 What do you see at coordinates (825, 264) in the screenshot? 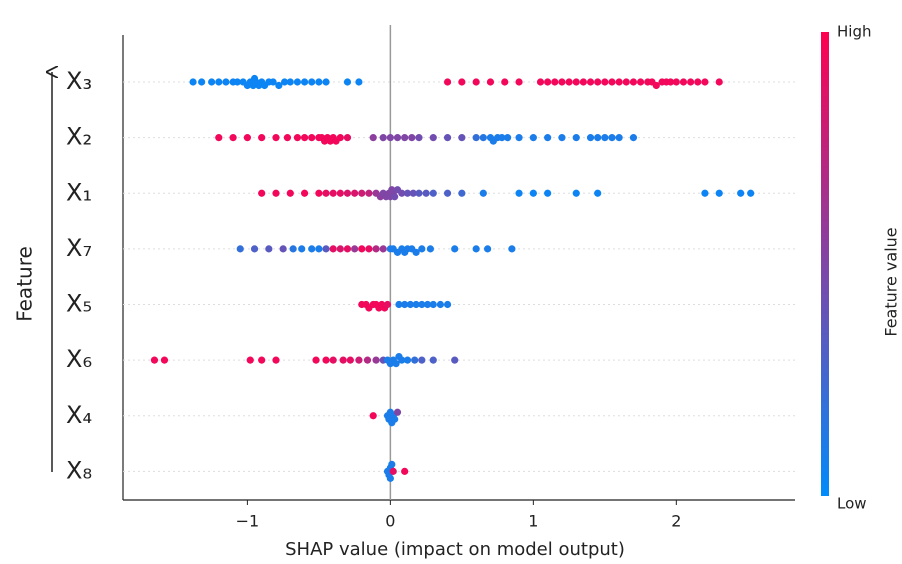
I see `colorbar` at bounding box center [825, 264].